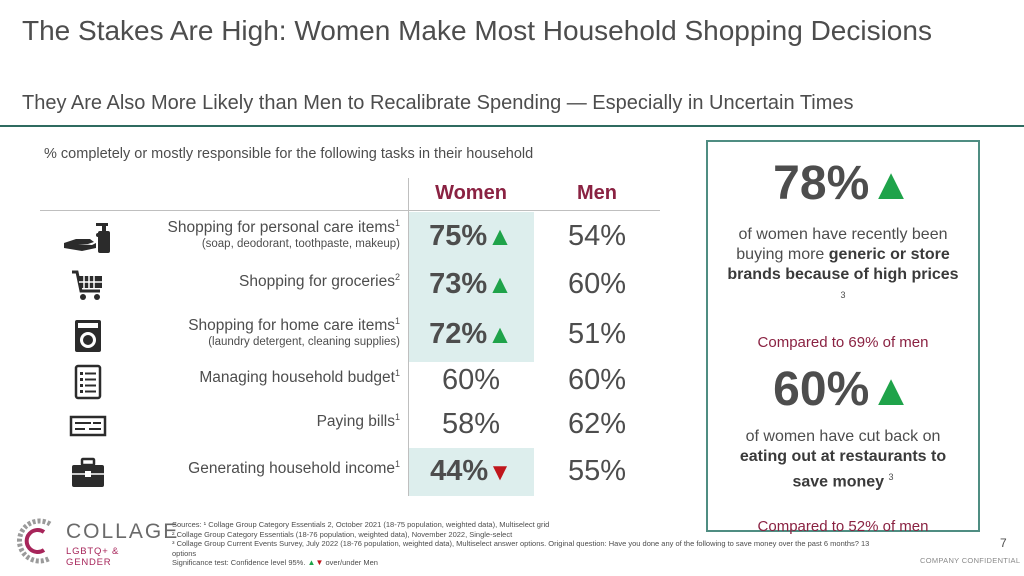  What do you see at coordinates (843, 389) in the screenshot?
I see `stat-value: 60%▲` at bounding box center [843, 389].